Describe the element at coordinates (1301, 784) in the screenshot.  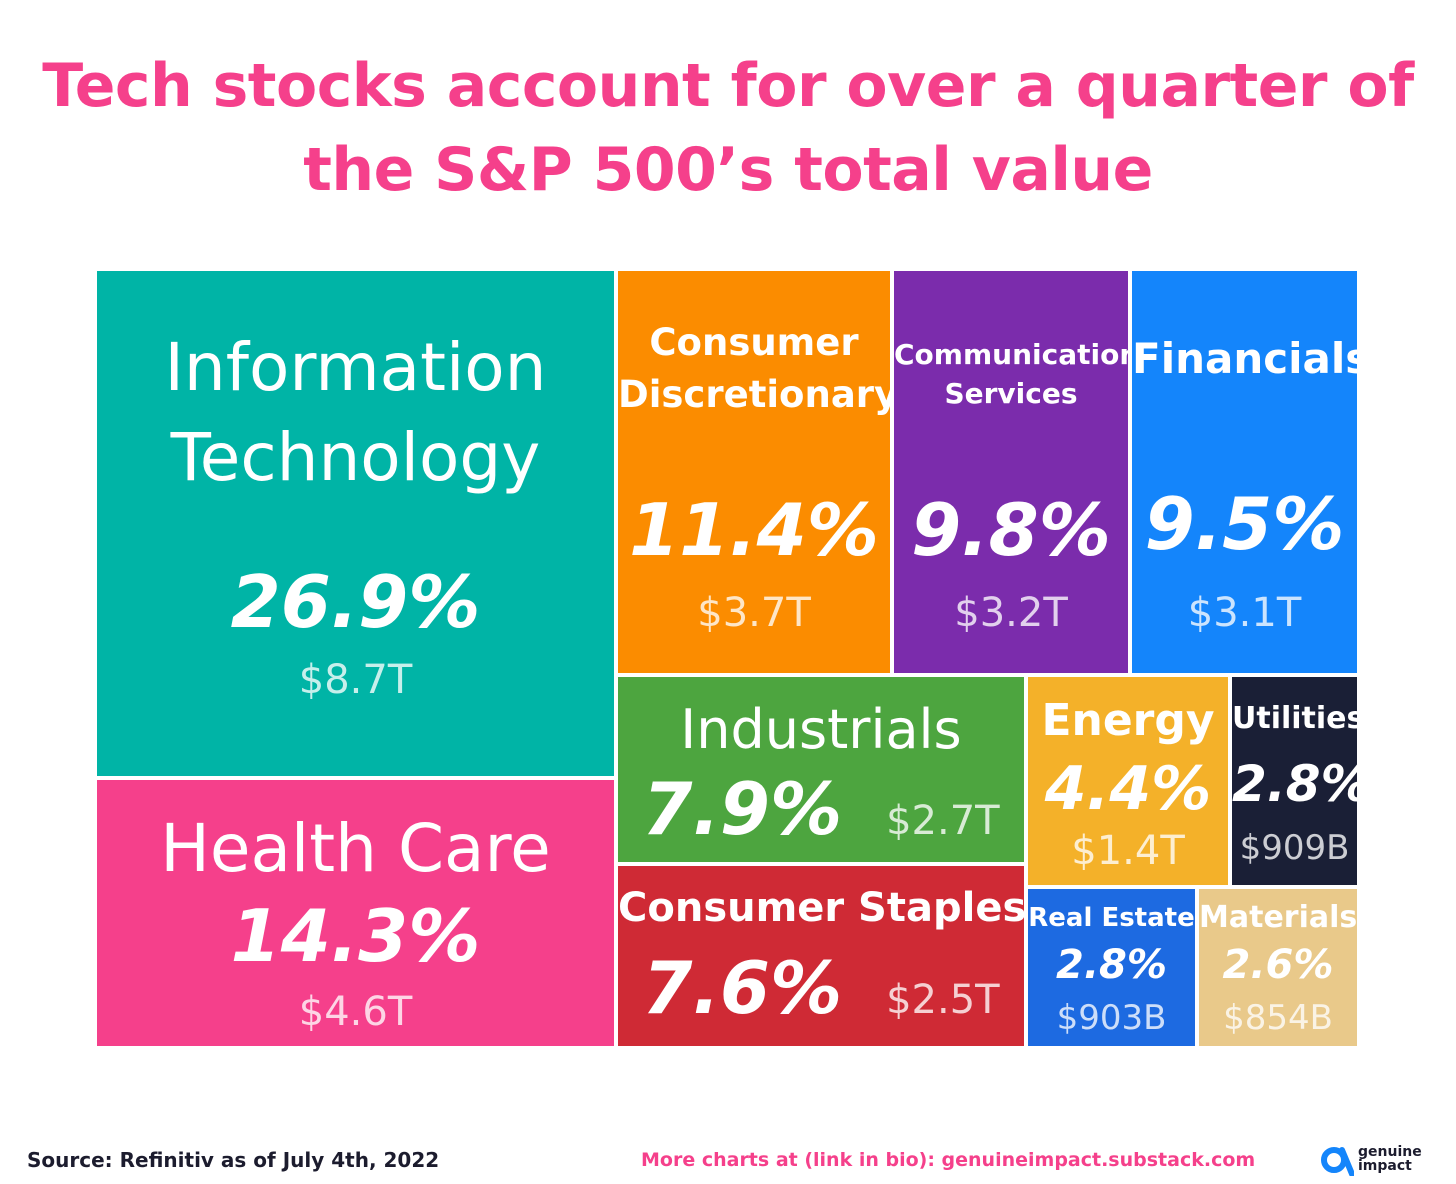
I see `sector-percent-utilities: 2.8%` at that location.